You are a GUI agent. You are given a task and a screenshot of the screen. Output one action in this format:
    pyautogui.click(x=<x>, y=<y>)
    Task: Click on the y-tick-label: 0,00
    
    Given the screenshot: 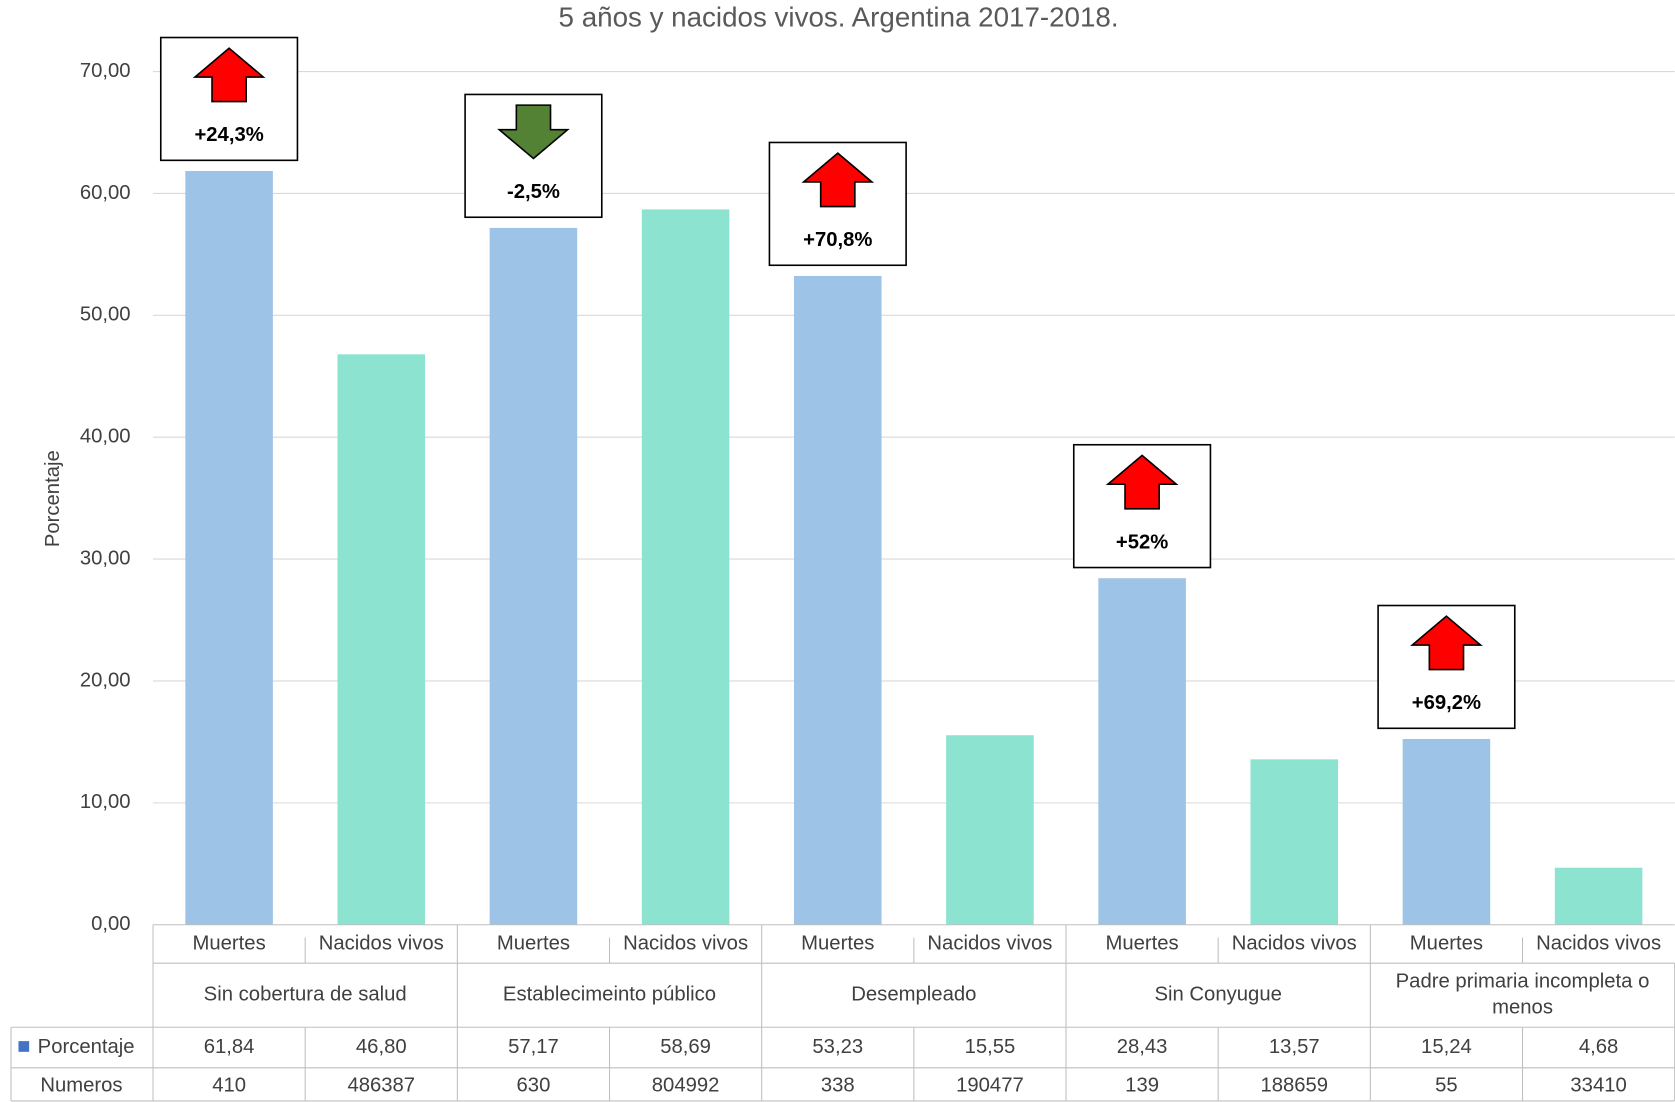 What is the action you would take?
    pyautogui.click(x=110, y=924)
    